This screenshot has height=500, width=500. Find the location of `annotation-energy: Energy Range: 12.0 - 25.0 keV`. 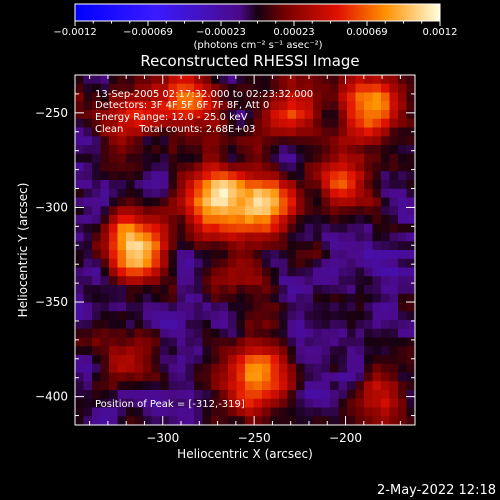

annotation-energy: Energy Range: 12.0 - 25.0 keV is located at coordinates (171, 117).